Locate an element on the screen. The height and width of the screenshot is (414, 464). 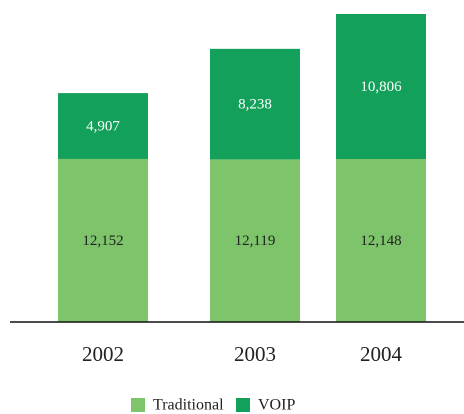
value-label: 10,806 is located at coordinates (381, 87).